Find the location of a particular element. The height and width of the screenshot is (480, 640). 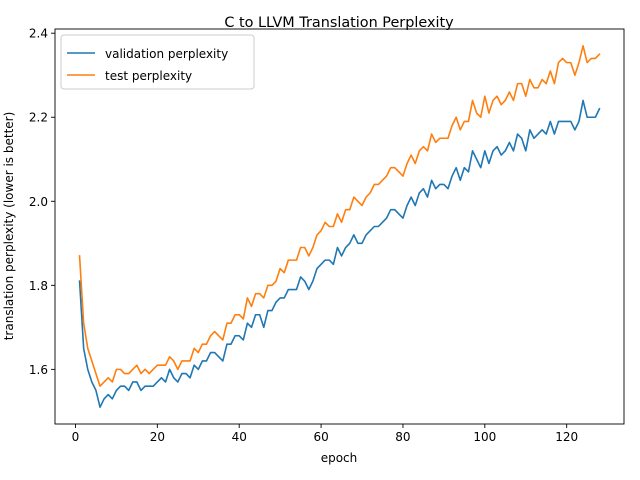

y-axis-label: translation perplexity (lower is better) is located at coordinates (9, 226).